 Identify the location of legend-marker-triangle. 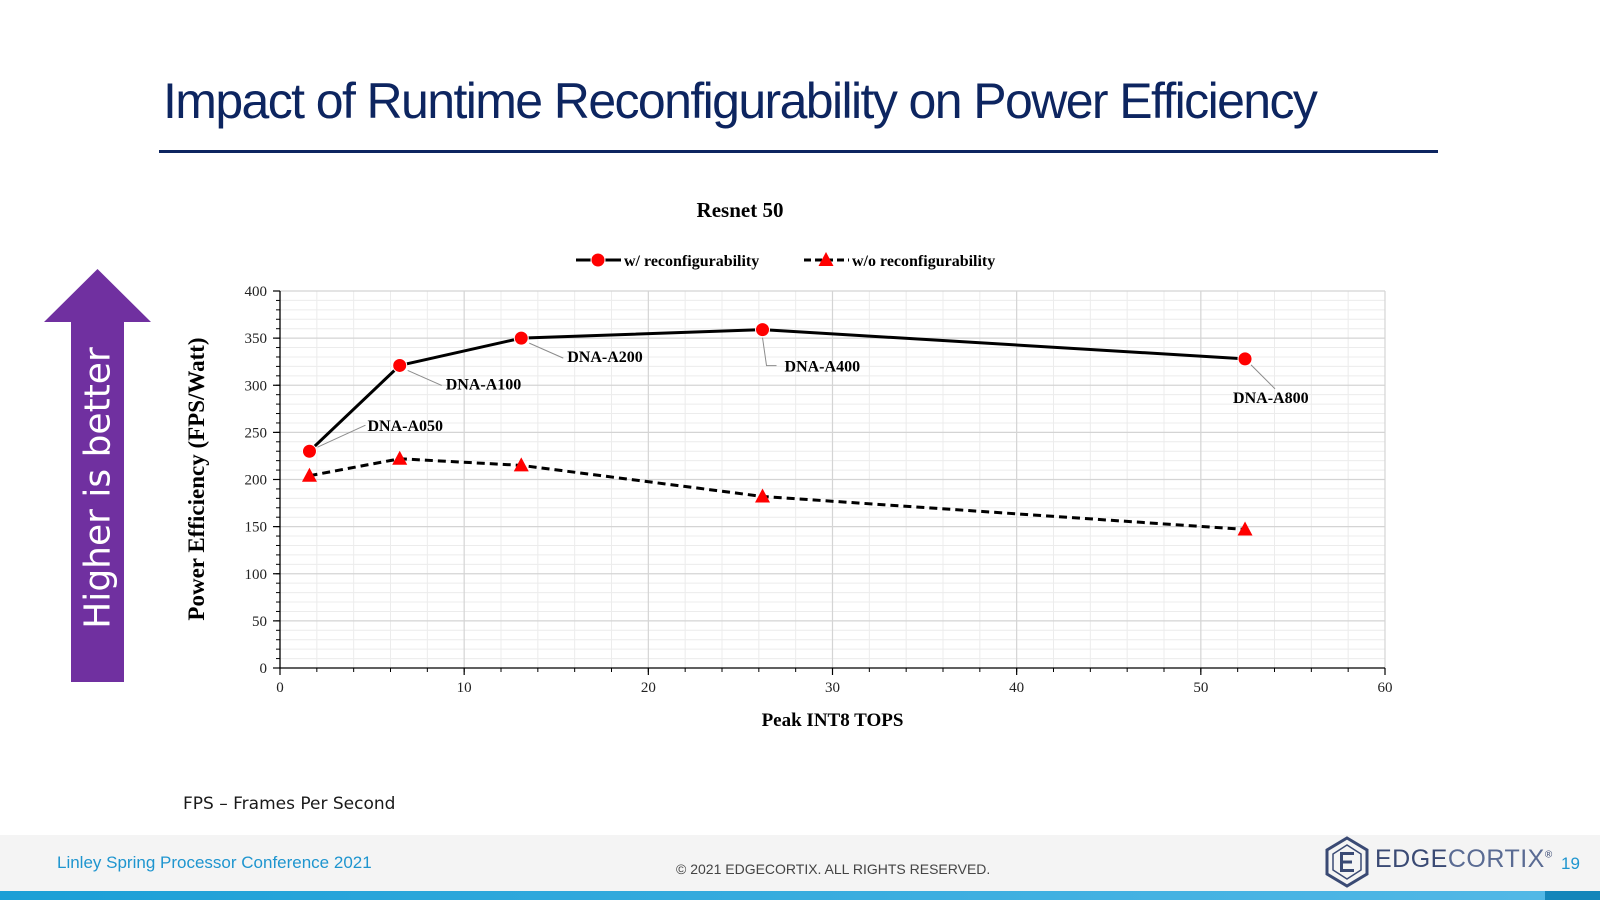
(826, 259).